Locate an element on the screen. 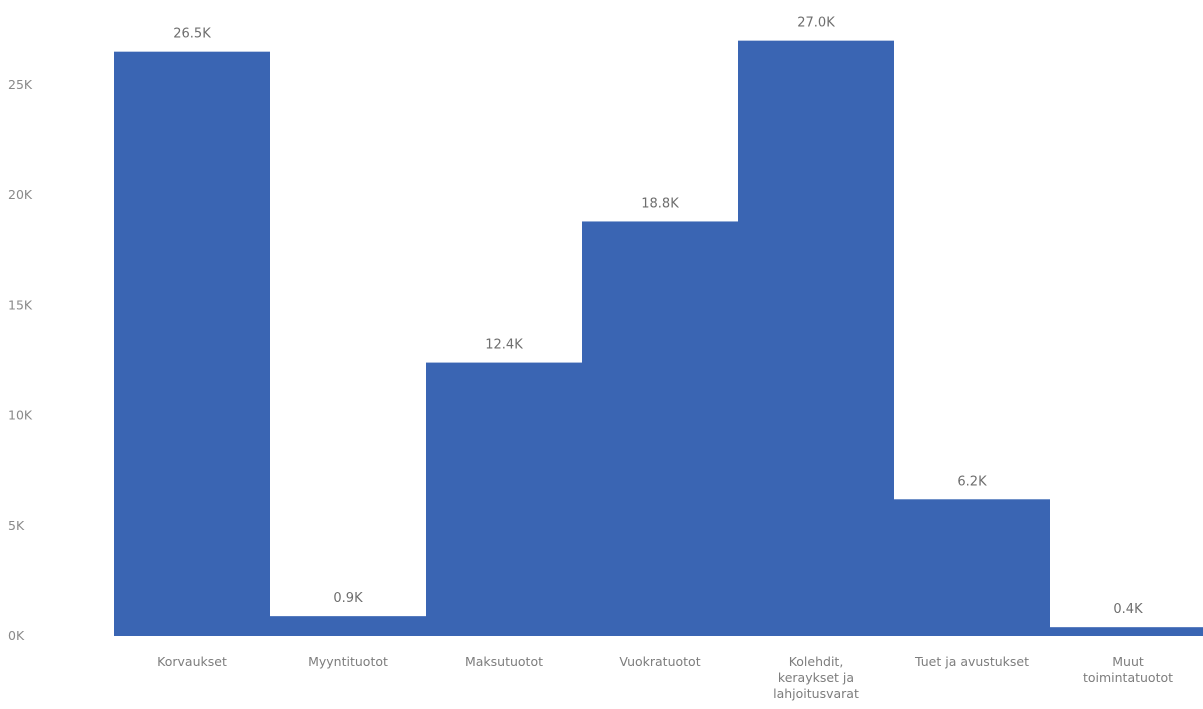 This screenshot has width=1203, height=709. x-category-label: Muut is located at coordinates (1128, 661).